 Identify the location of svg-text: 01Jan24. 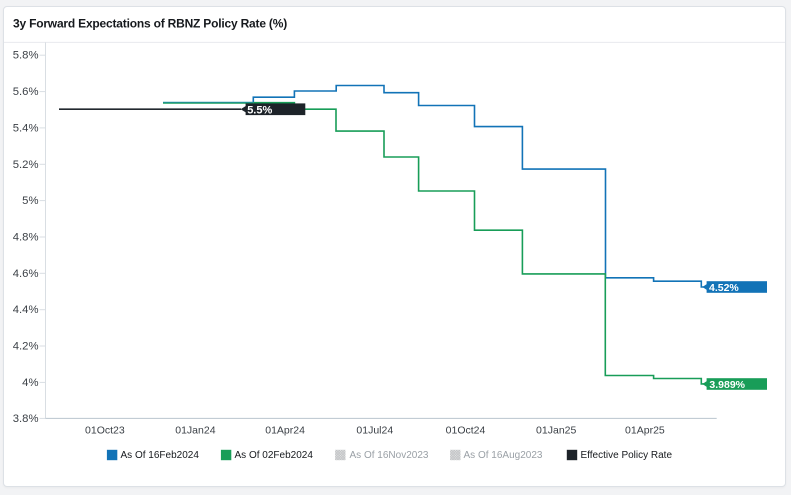
(195, 431).